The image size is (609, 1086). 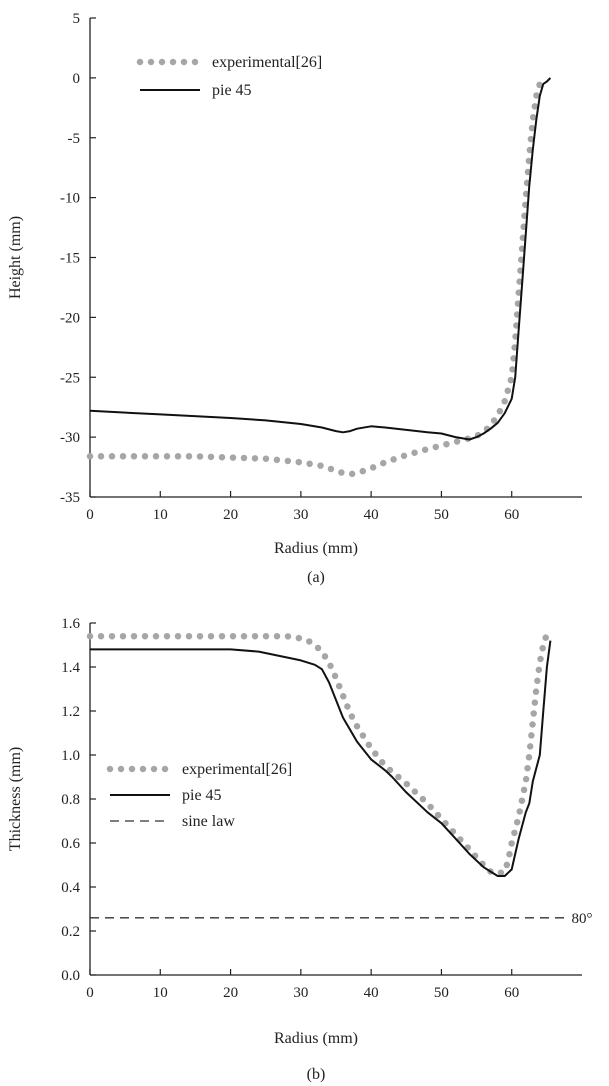 I want to click on y-tick-label: 0.4, so click(x=70, y=888).